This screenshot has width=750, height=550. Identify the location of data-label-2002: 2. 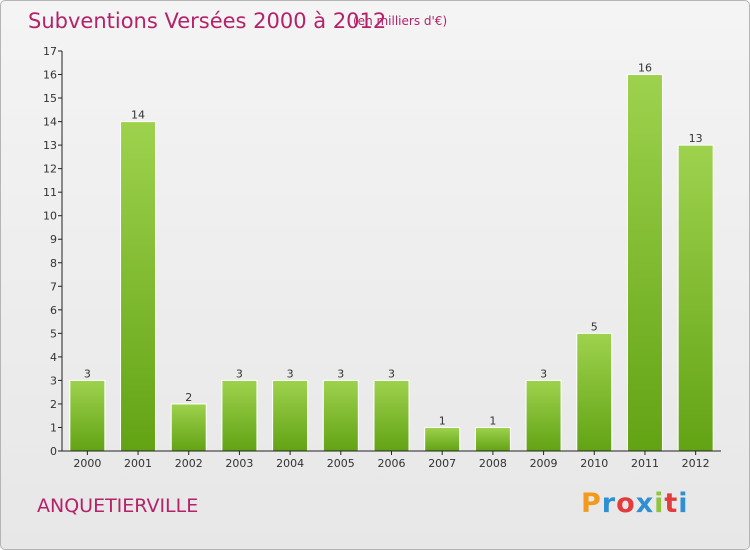
(188, 397).